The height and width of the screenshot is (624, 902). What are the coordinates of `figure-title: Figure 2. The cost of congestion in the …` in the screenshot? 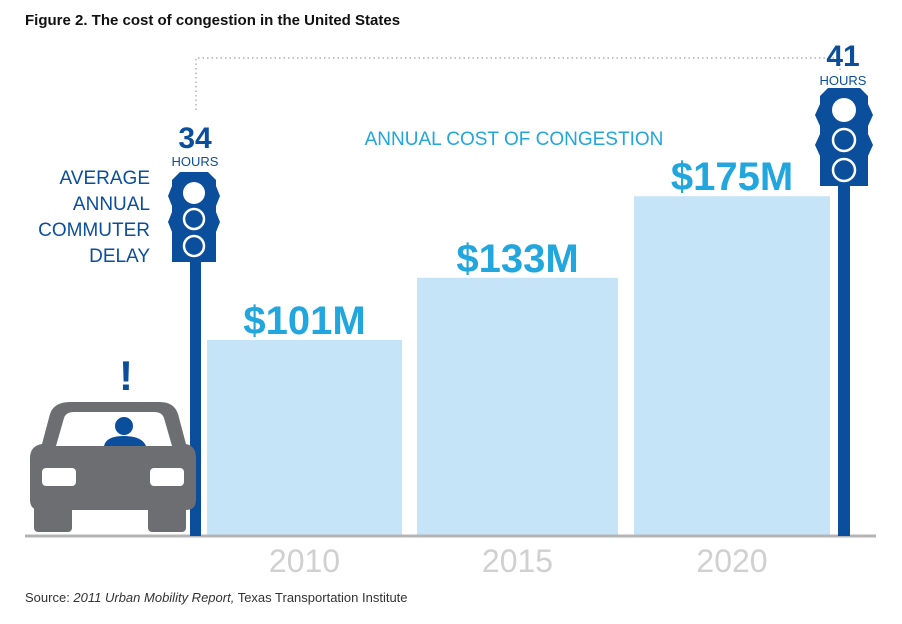 It's located at (213, 20).